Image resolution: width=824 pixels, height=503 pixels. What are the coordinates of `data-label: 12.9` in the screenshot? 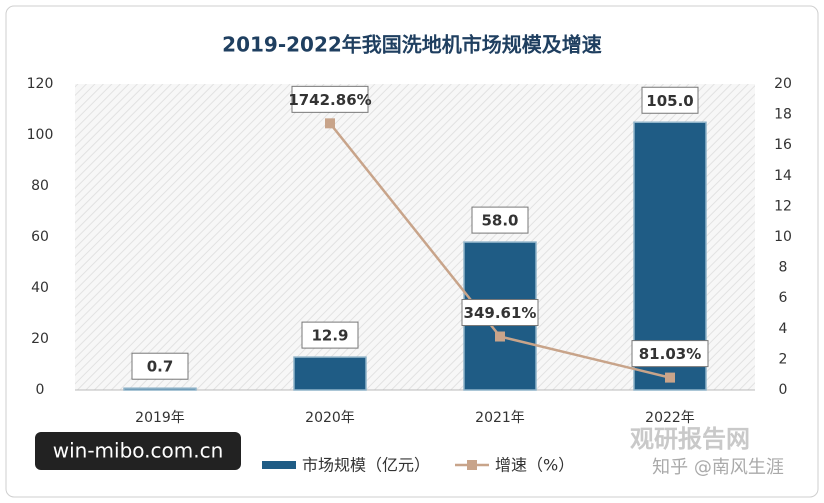 It's located at (329, 336).